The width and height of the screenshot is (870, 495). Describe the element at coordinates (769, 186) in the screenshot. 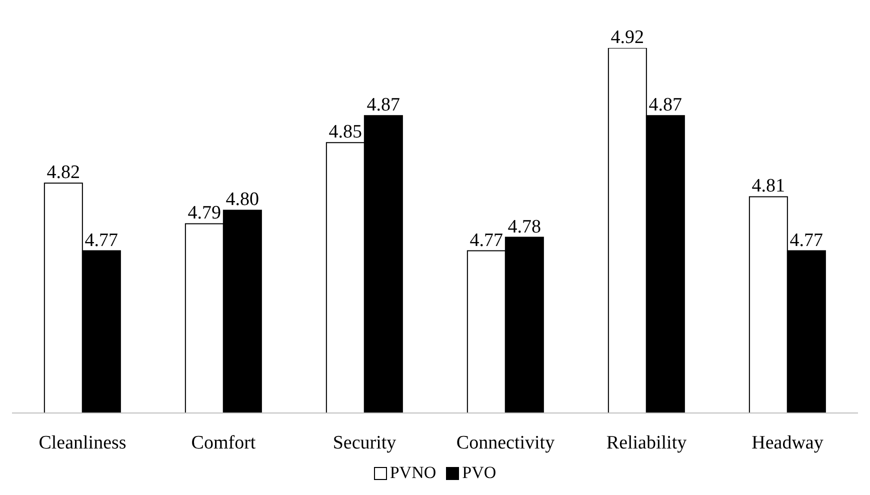

I see `data-label: 4.81` at that location.